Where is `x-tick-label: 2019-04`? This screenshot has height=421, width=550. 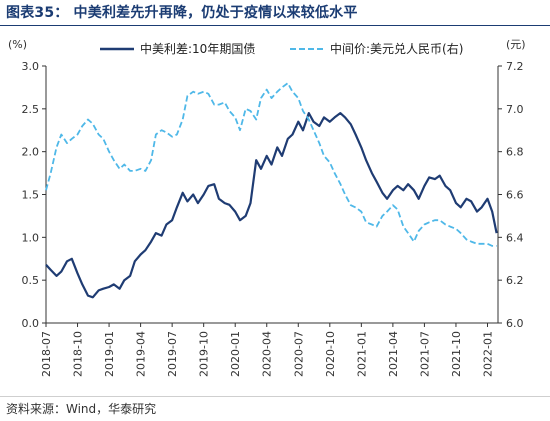 x-tick-label: 2019-04 is located at coordinates (141, 354).